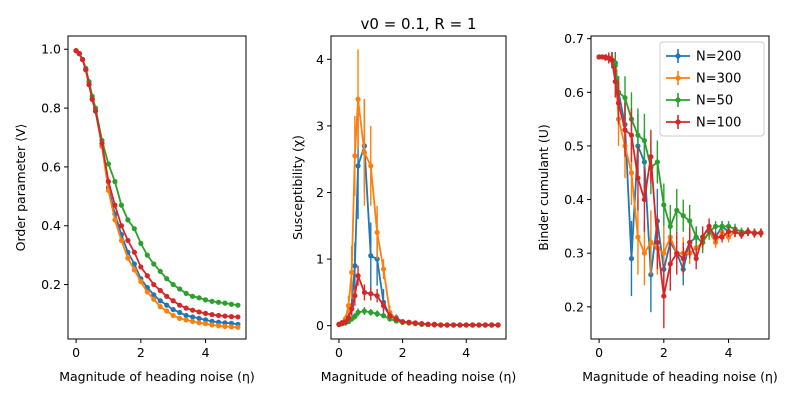 This screenshot has height=400, width=800. What do you see at coordinates (680, 376) in the screenshot?
I see `x-axis-label: Magnitude of heading noise (η)` at bounding box center [680, 376].